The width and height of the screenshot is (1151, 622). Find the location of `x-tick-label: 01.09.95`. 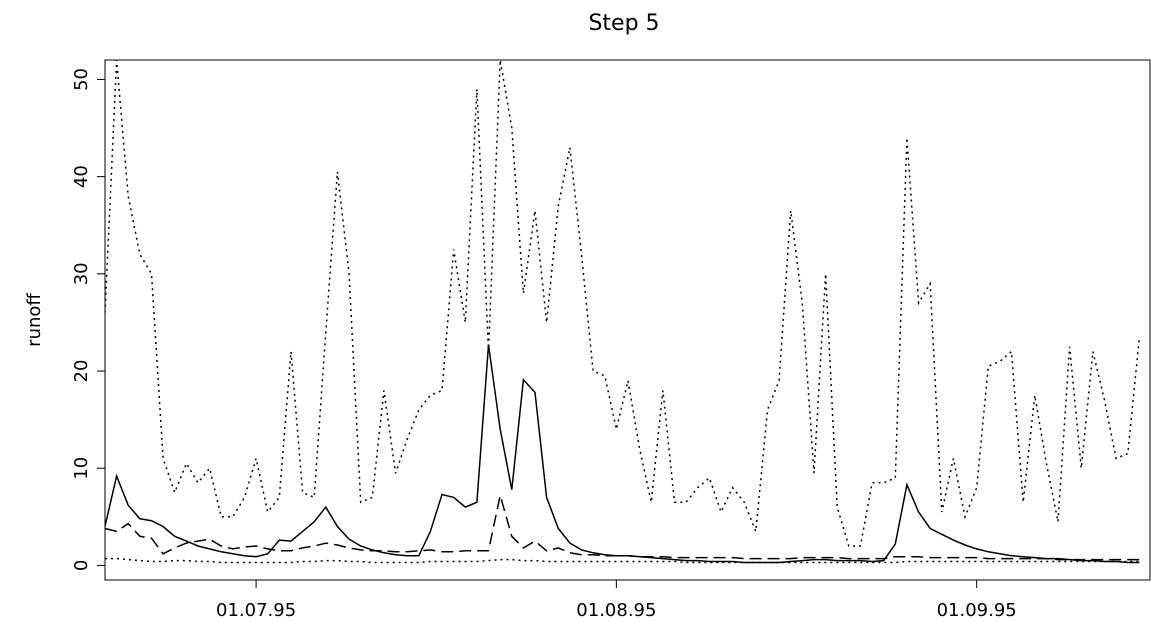

x-tick-label: 01.09.95 is located at coordinates (977, 610).